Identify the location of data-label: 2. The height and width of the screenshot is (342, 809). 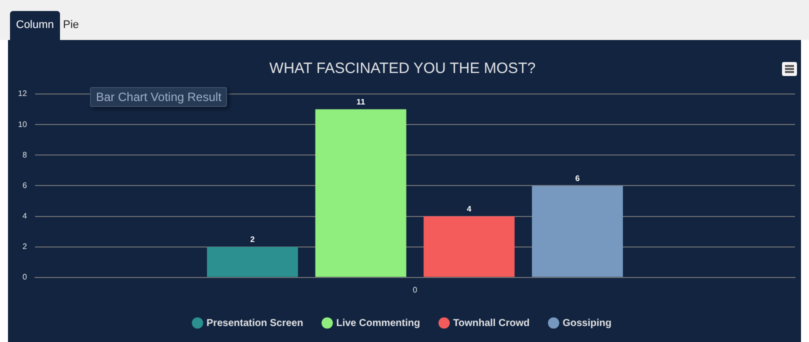
(253, 239).